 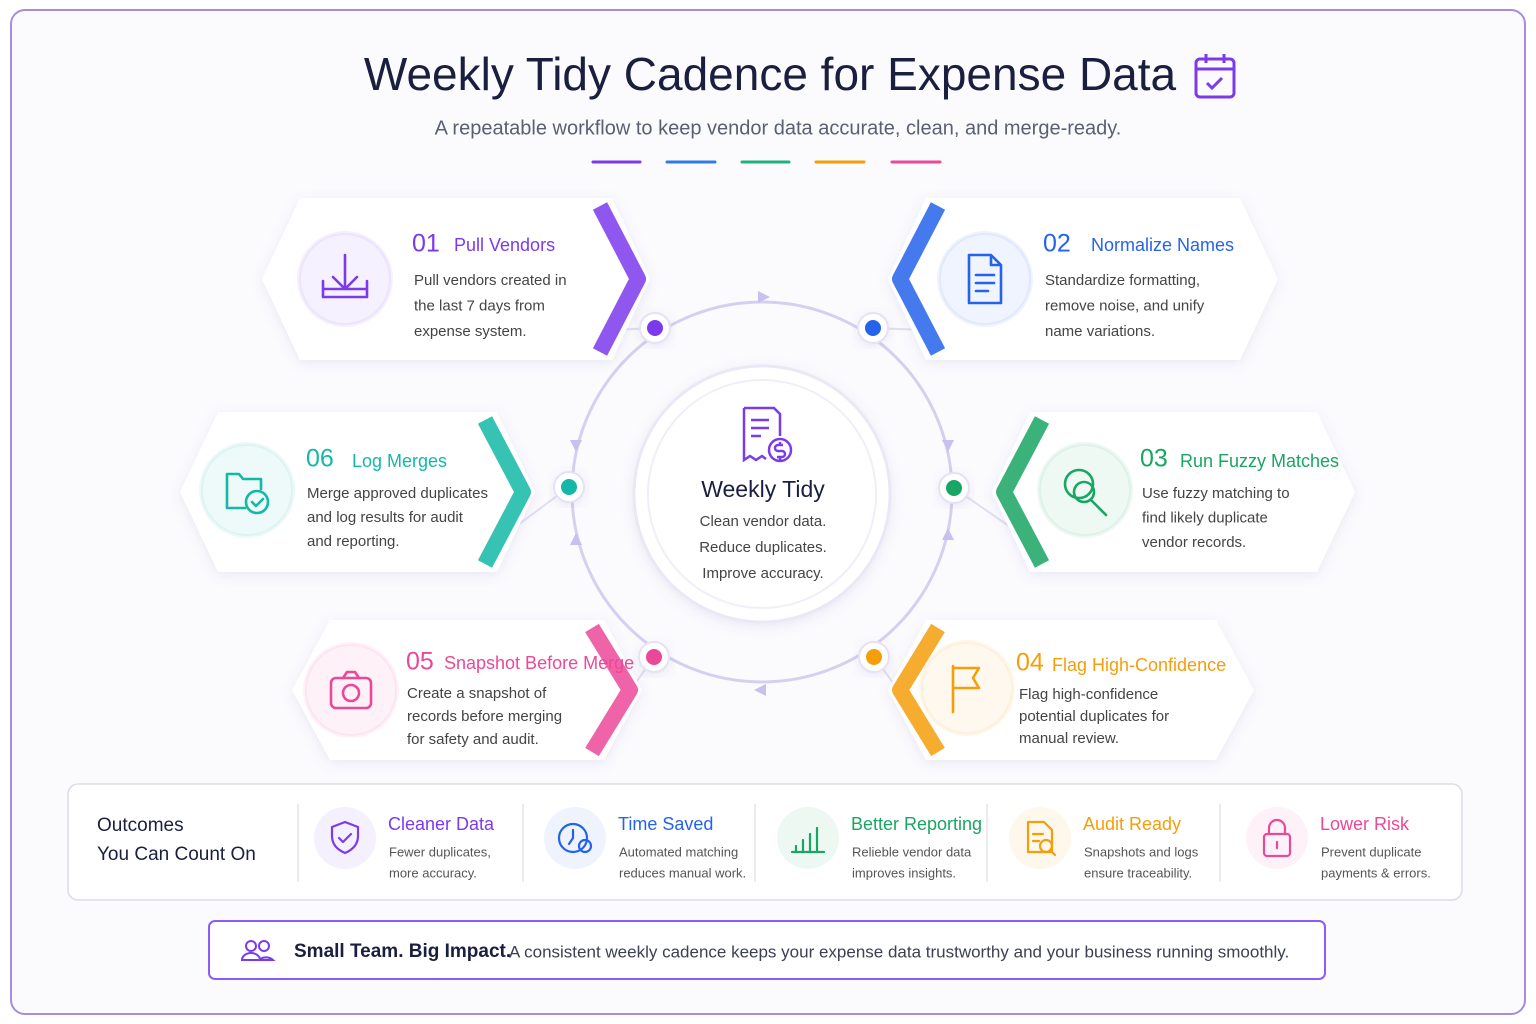 What do you see at coordinates (1132, 824) in the screenshot?
I see `outcome-title: Audit Ready` at bounding box center [1132, 824].